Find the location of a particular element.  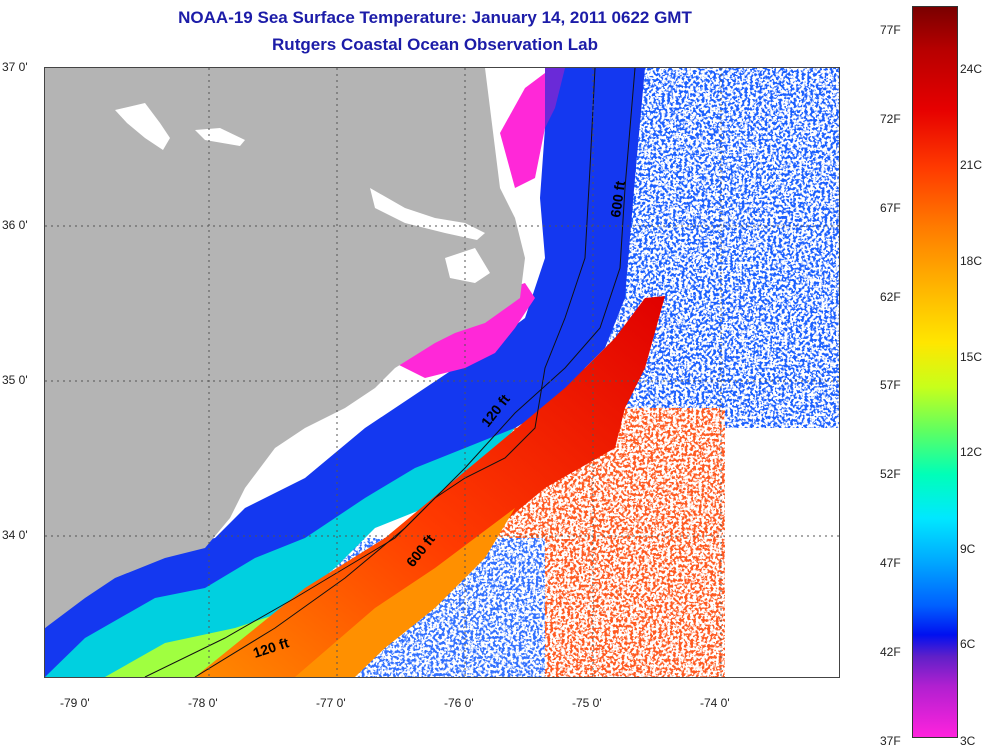

contour-label: 600 ft is located at coordinates (617, 199).